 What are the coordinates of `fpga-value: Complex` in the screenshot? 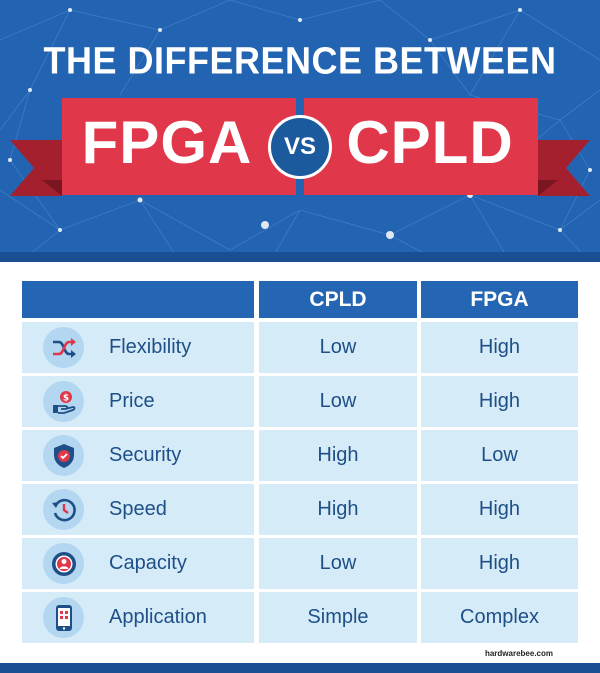 It's located at (499, 617).